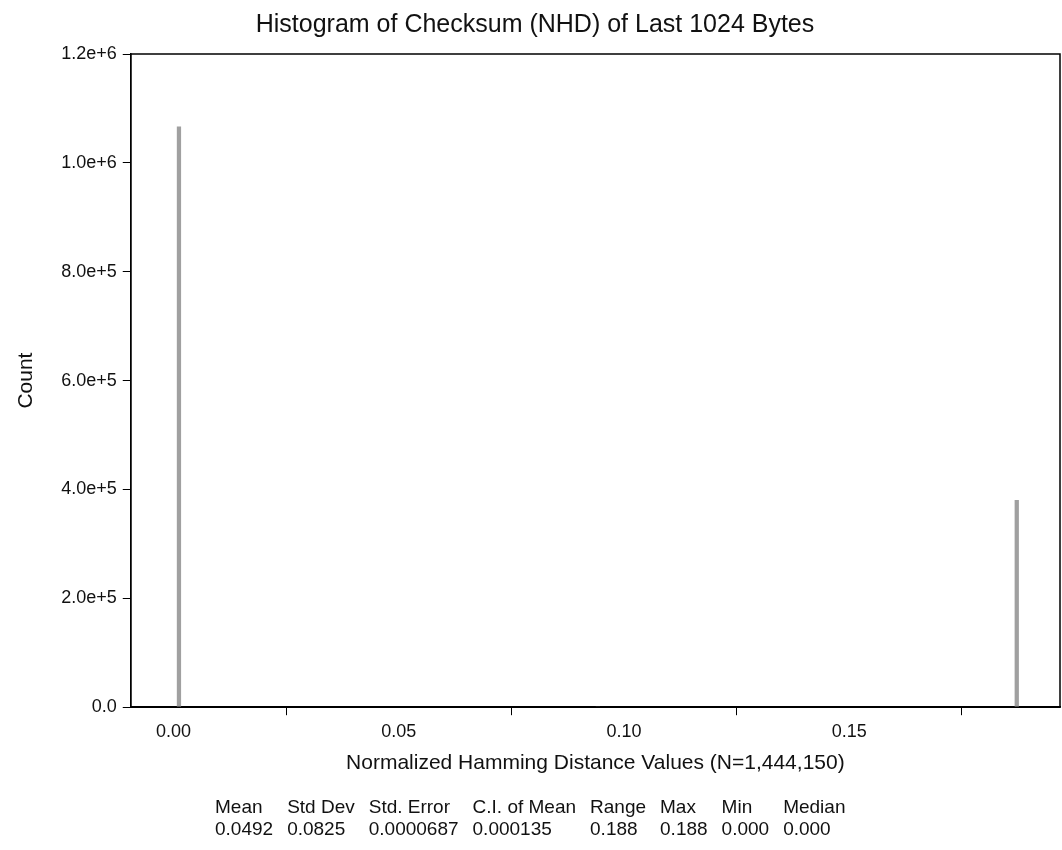 The image size is (1062, 850). What do you see at coordinates (815, 818) in the screenshot?
I see `text: Median 0.000` at bounding box center [815, 818].